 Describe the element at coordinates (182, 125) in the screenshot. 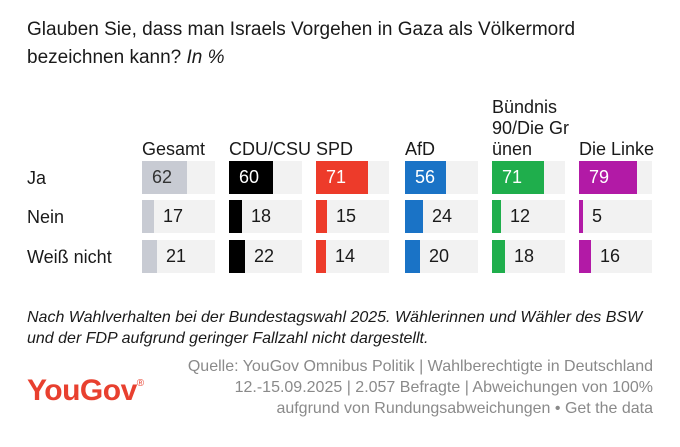

I see `column-header-gesamt: Gesamt` at that location.